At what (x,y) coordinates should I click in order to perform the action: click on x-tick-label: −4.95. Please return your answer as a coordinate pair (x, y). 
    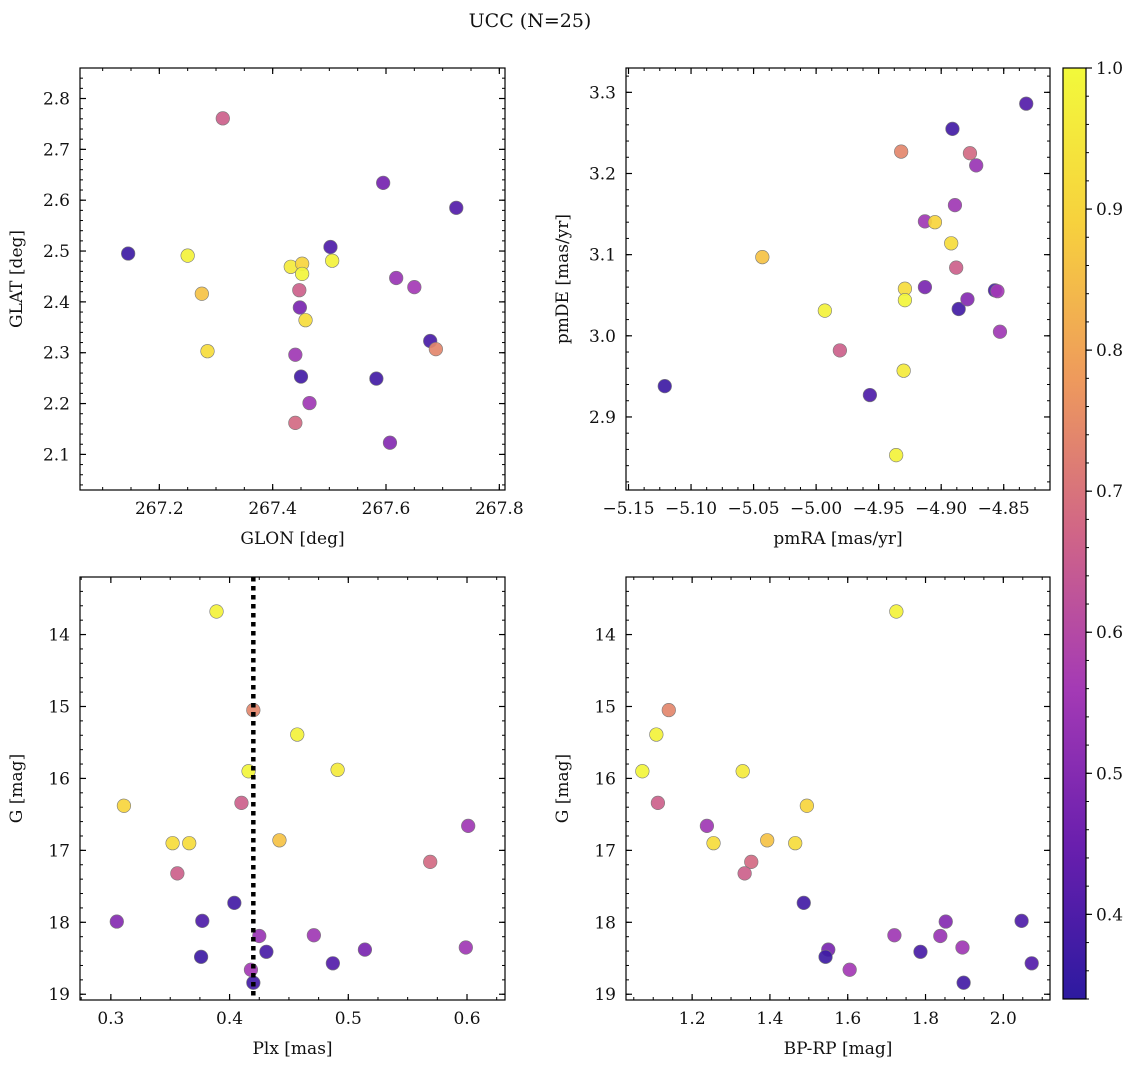
    Looking at the image, I should click on (879, 509).